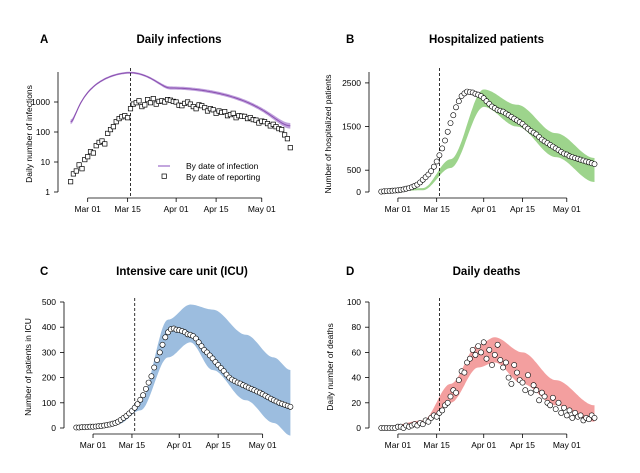  I want to click on y-axis-label: Number of hospitalized patients, so click(328, 133).